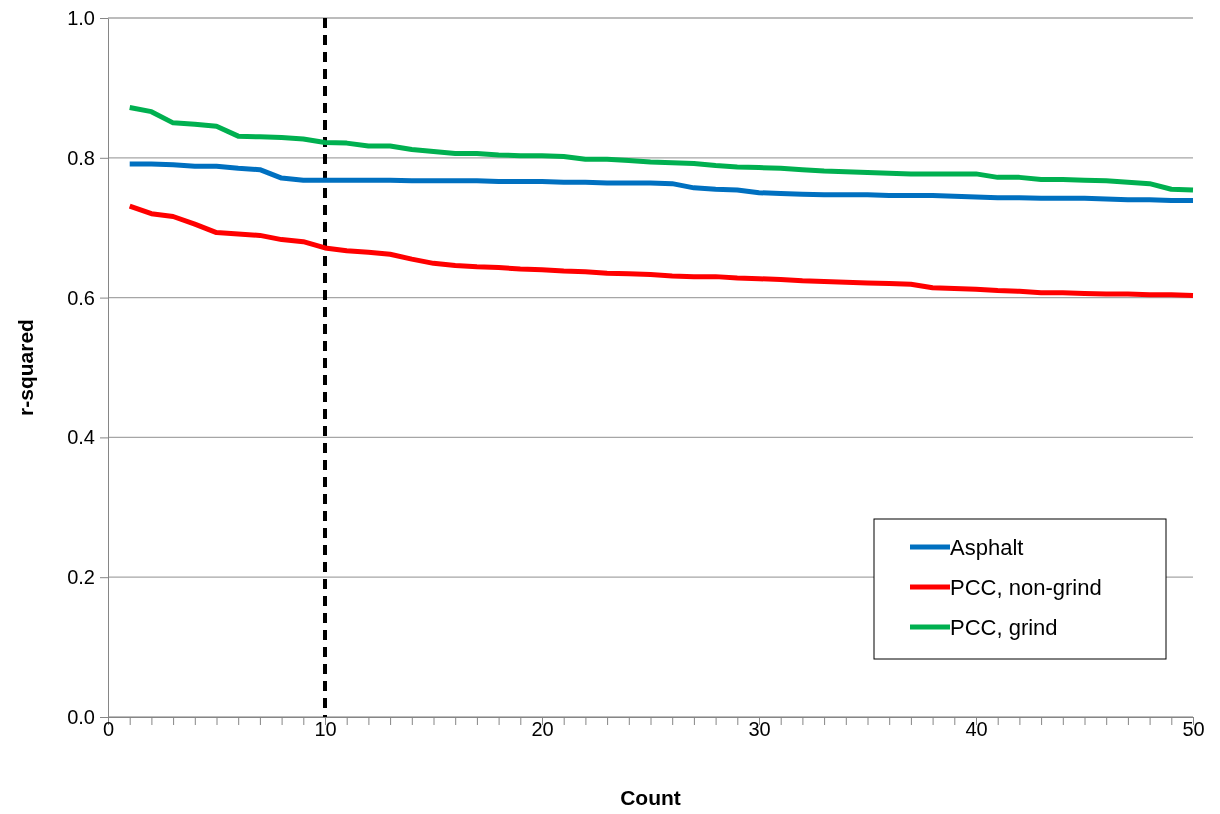 Image resolution: width=1220 pixels, height=814 pixels. Describe the element at coordinates (81, 716) in the screenshot. I see `y-tick-label: 0.0` at that location.